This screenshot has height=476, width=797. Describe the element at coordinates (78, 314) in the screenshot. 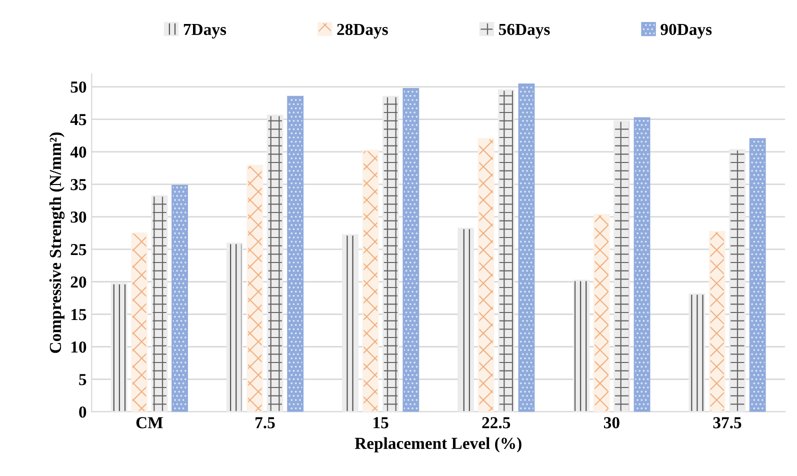

I see `y-tick-label: 15` at that location.